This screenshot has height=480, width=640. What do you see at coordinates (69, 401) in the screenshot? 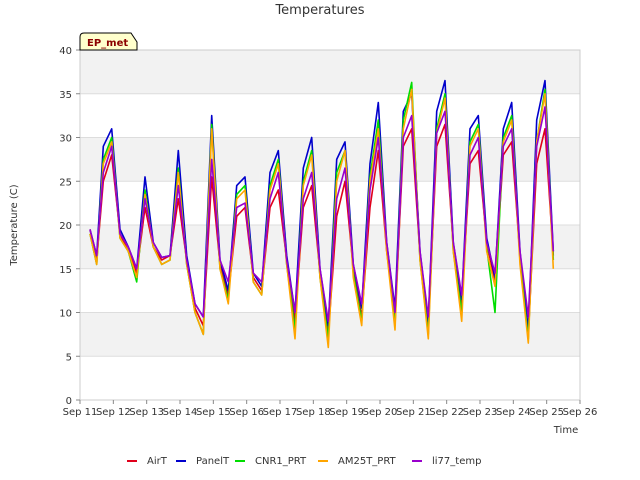
I see `y-tick-label: 0` at bounding box center [69, 401].